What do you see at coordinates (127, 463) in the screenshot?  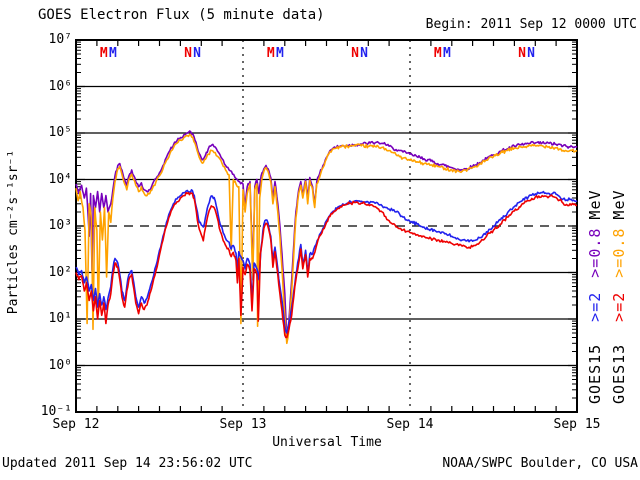 I see `updated-timestamp: Updated 2011 Sep 14 23:56:02 UTC` at bounding box center [127, 463].